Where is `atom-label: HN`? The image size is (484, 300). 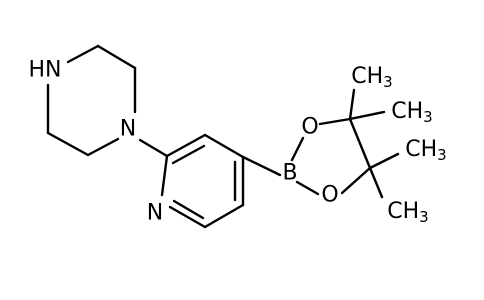
atom-label: HN is located at coordinates (45, 70).